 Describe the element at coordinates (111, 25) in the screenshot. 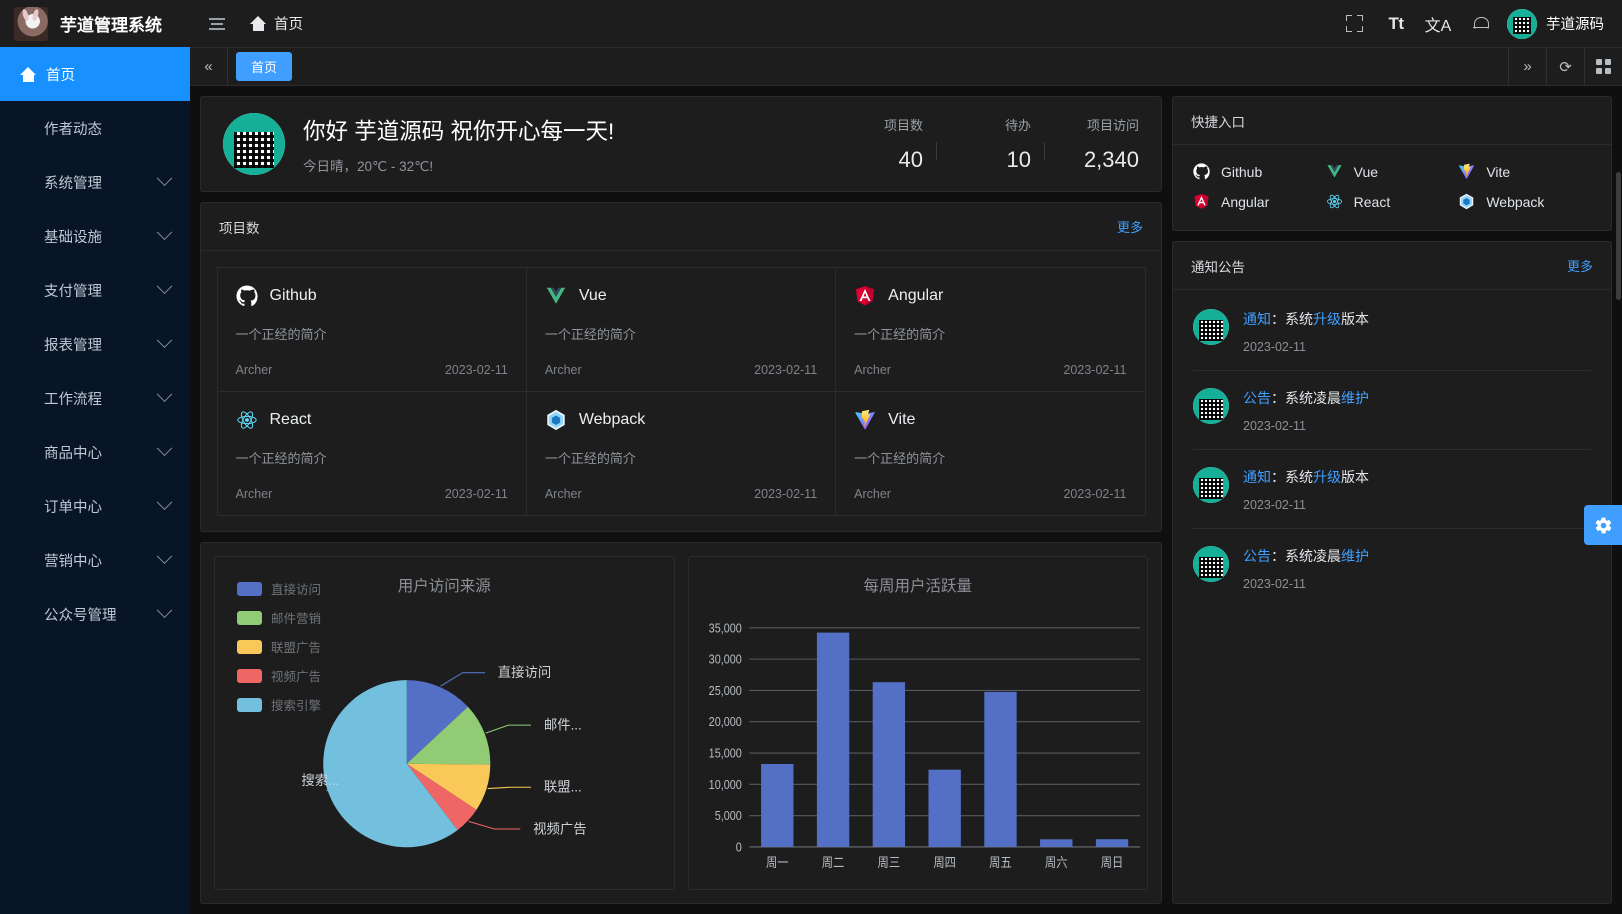

I see `app-title: 芋道管理系统` at that location.